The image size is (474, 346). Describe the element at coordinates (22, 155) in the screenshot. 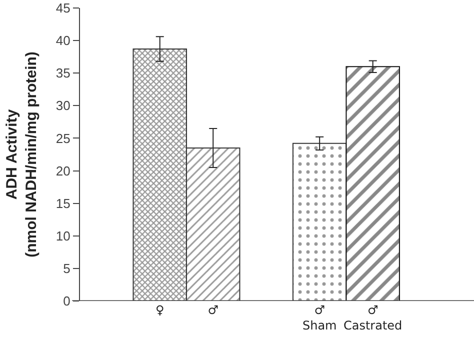

I see `y-axis-title: ADH Activity (nmol NADH/min/mg protein)` at that location.